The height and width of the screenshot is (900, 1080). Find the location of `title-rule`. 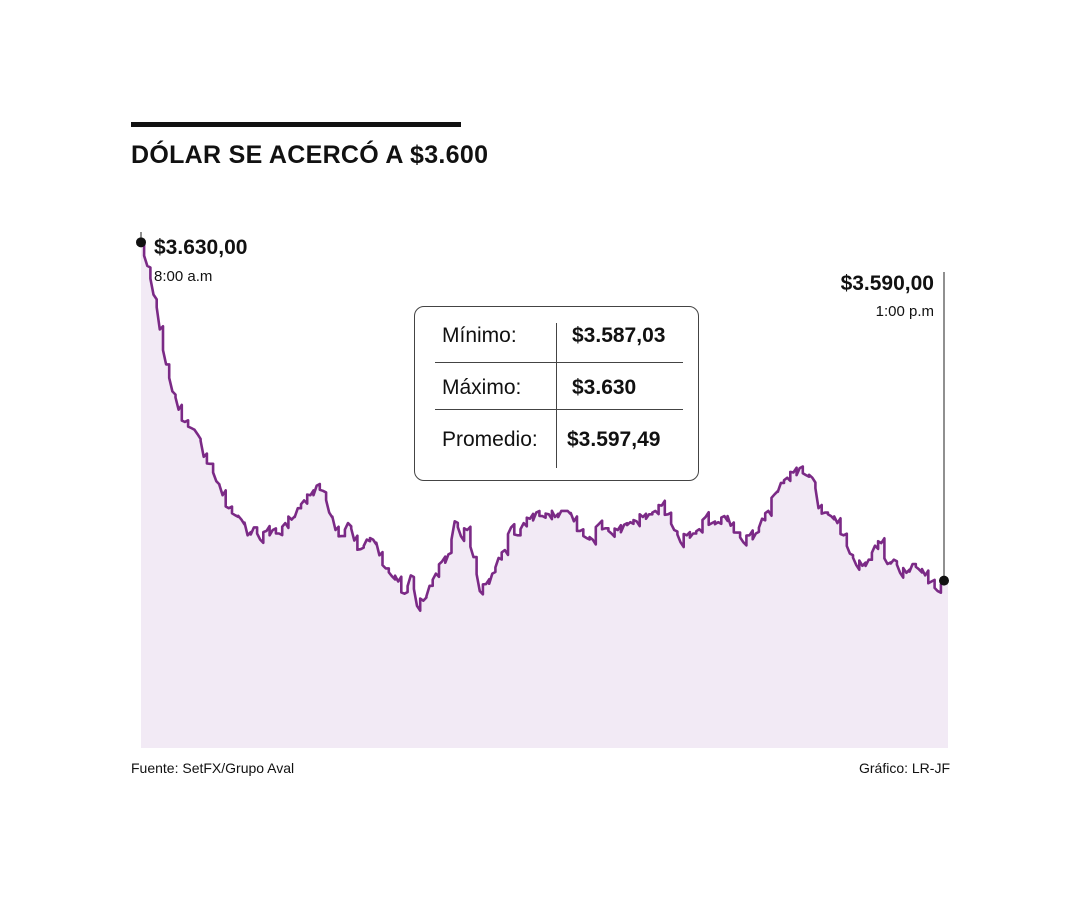

title-rule is located at coordinates (296, 124).